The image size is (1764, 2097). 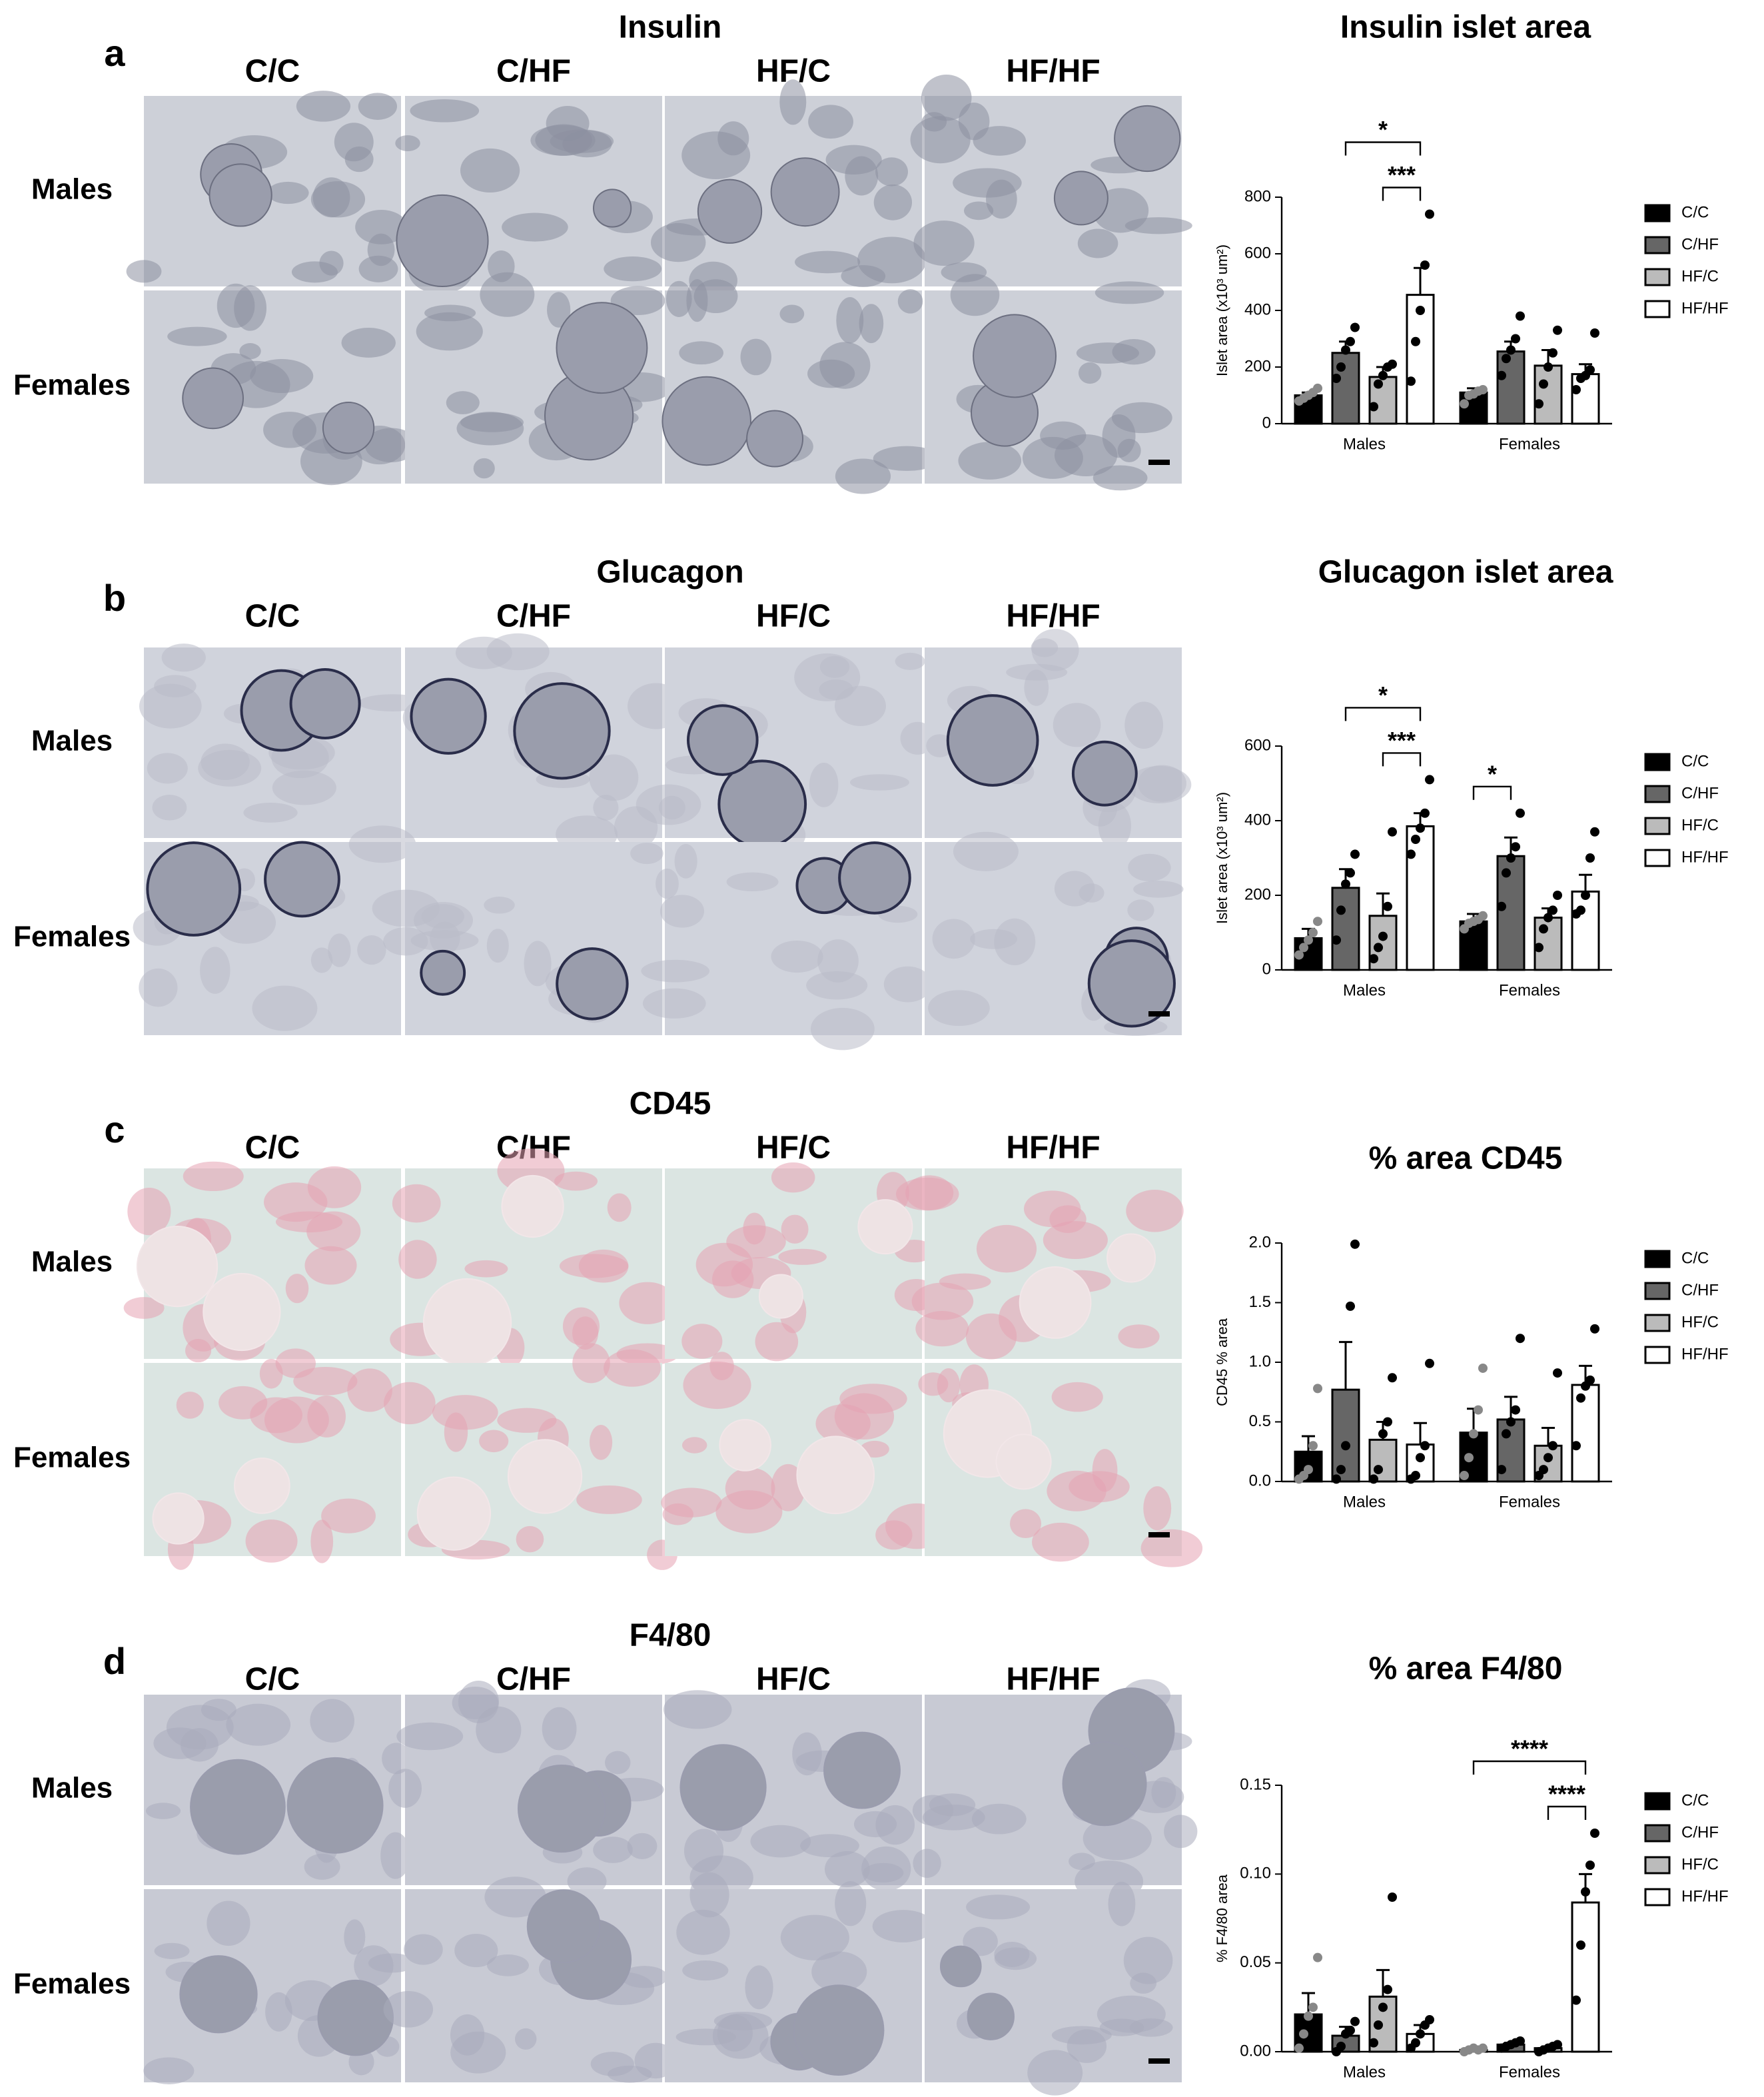 What do you see at coordinates (669, 572) in the screenshot?
I see `stain-title: Glucagon` at bounding box center [669, 572].